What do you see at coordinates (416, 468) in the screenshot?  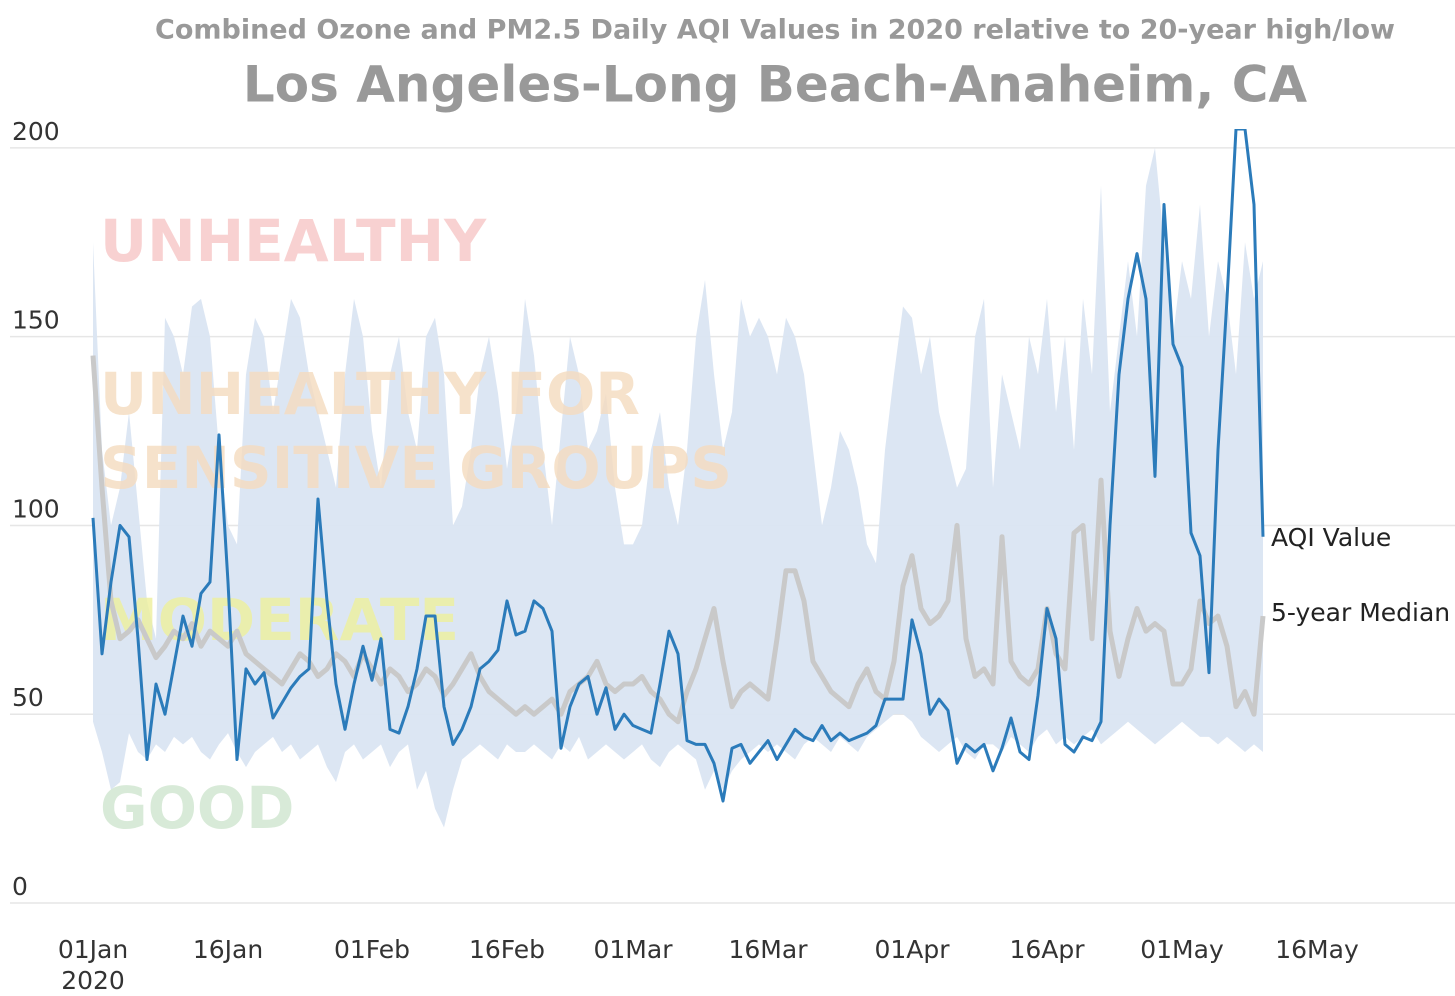 I see `zone-label: SENSITIVE GROUPS` at bounding box center [416, 468].